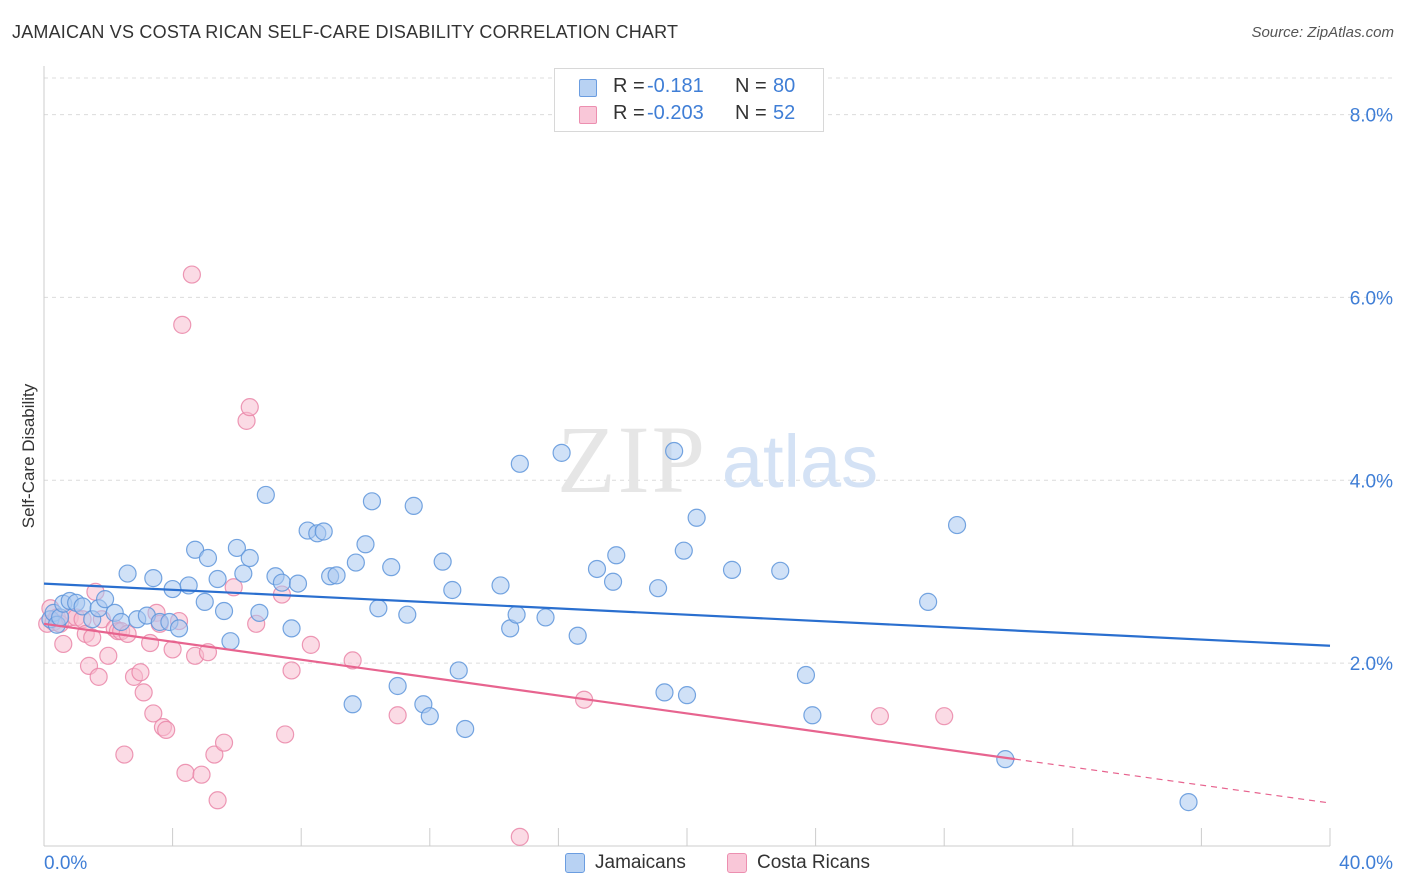 This screenshot has height=892, width=1406. What do you see at coordinates (1371, 664) in the screenshot?
I see `y-tick-label: 2.0%` at bounding box center [1371, 664].